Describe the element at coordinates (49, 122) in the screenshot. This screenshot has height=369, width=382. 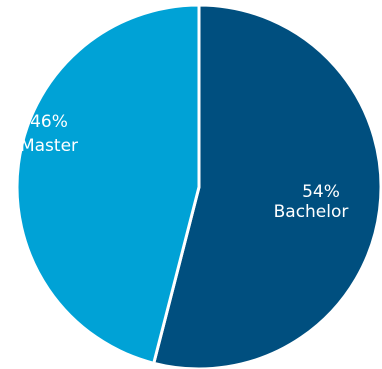
I see `pie-percent-label-master: 46%` at that location.